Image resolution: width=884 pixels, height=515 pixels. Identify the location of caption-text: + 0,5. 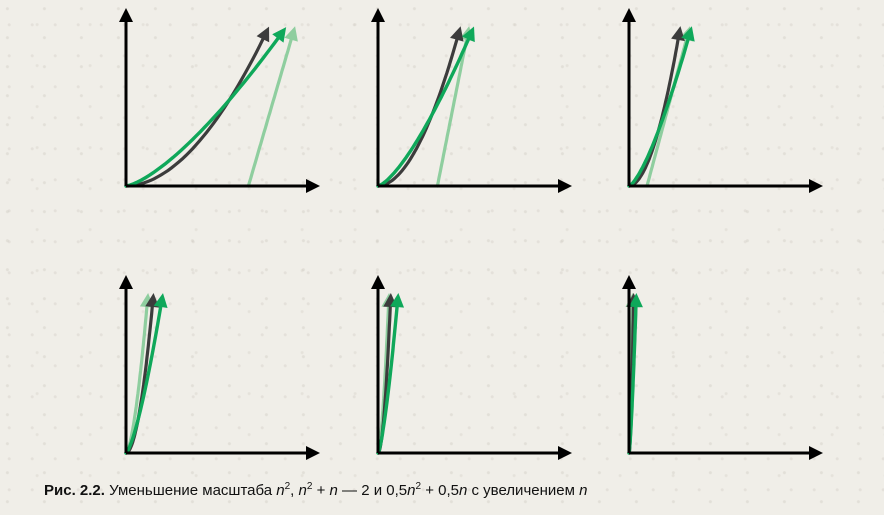
(440, 490).